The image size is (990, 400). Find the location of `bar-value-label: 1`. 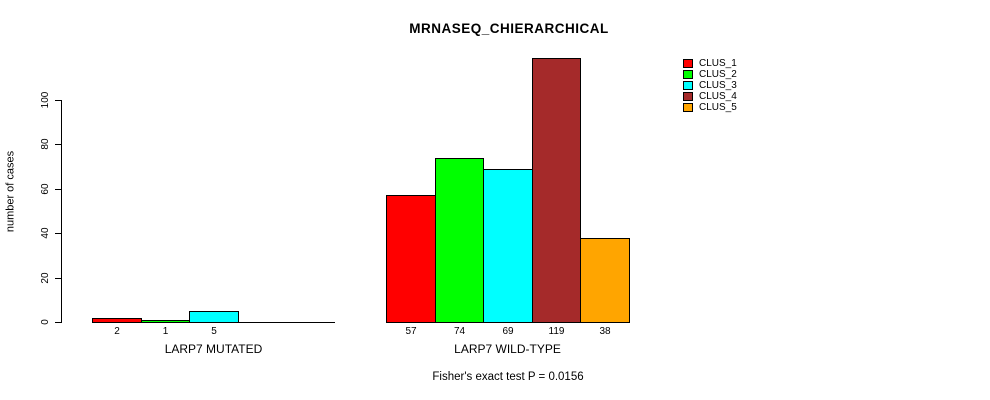

bar-value-label: 1 is located at coordinates (165, 331).